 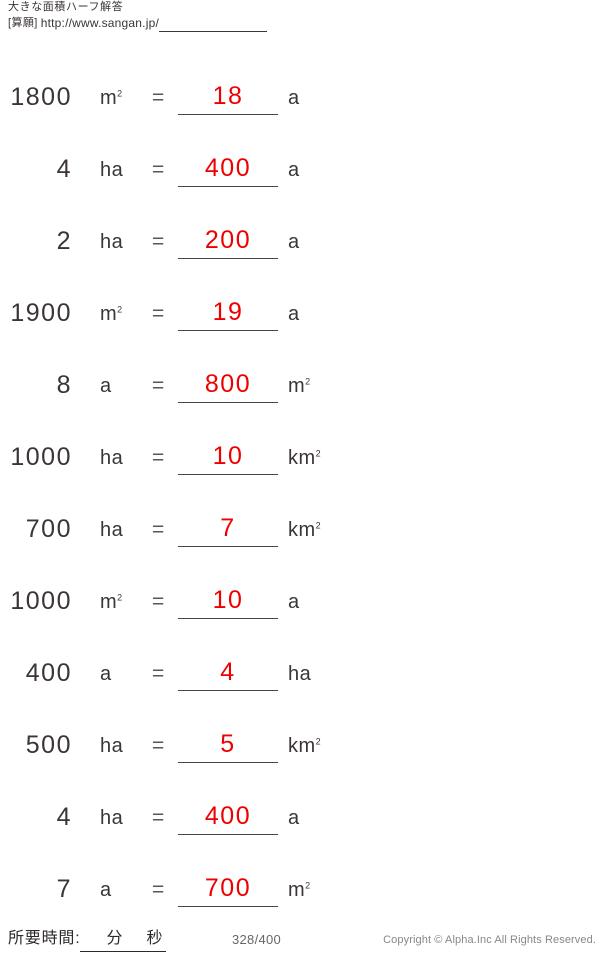 I want to click on question-value: 7, so click(x=64, y=889).